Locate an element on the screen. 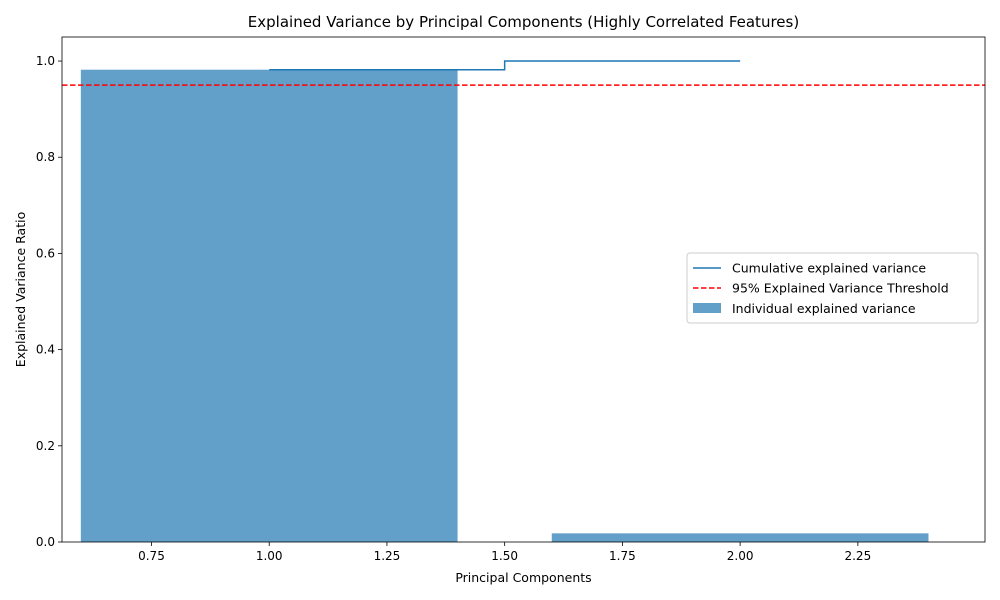  y-tick-label: 0.8 is located at coordinates (45, 157).